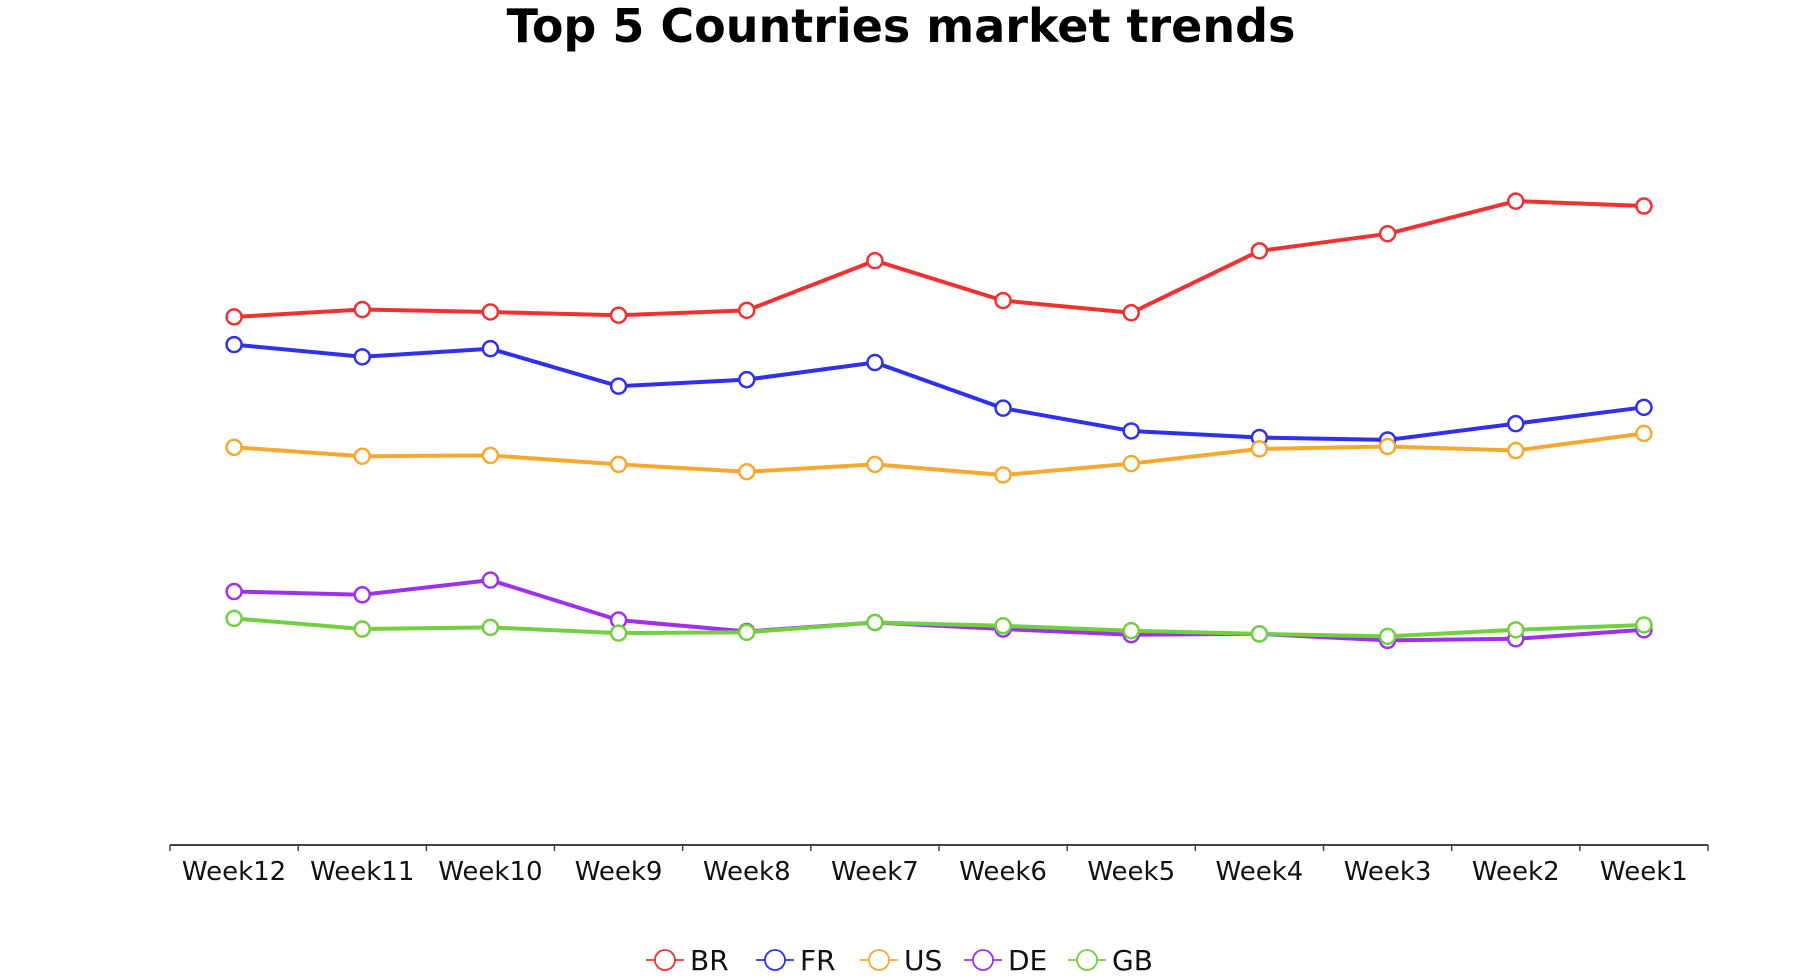 Image resolution: width=1803 pixels, height=979 pixels. I want to click on legend-item-br: BR, so click(687, 960).